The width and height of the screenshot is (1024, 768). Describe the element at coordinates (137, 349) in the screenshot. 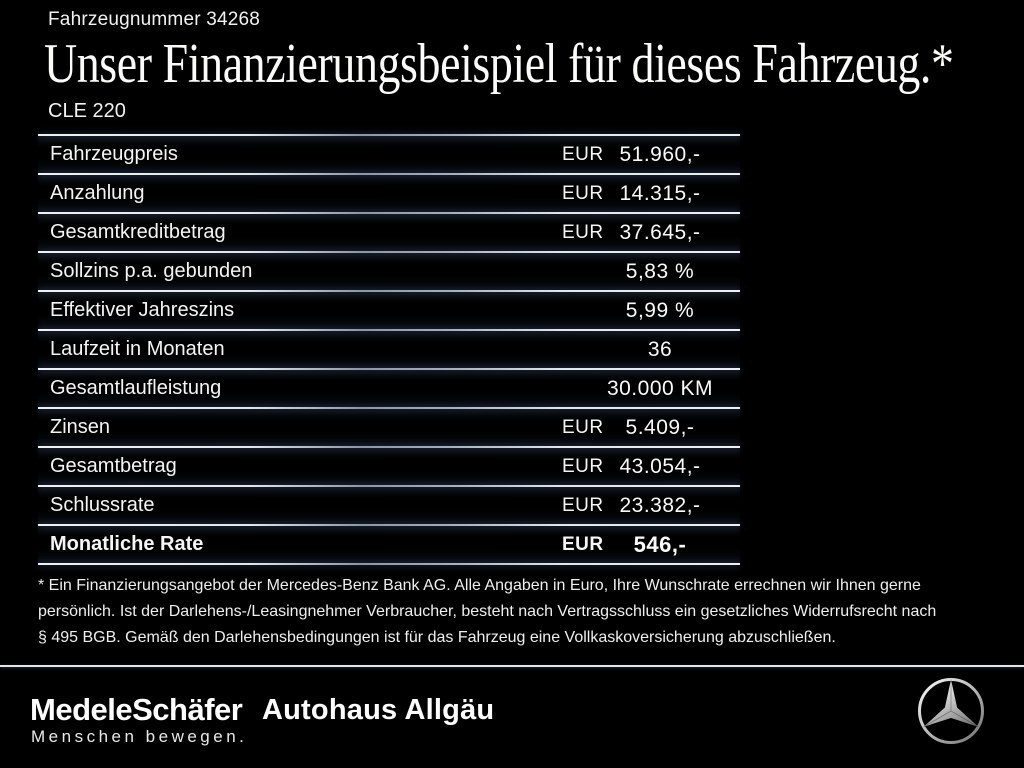

I see `row-label: Laufzeit in Monaten` at that location.